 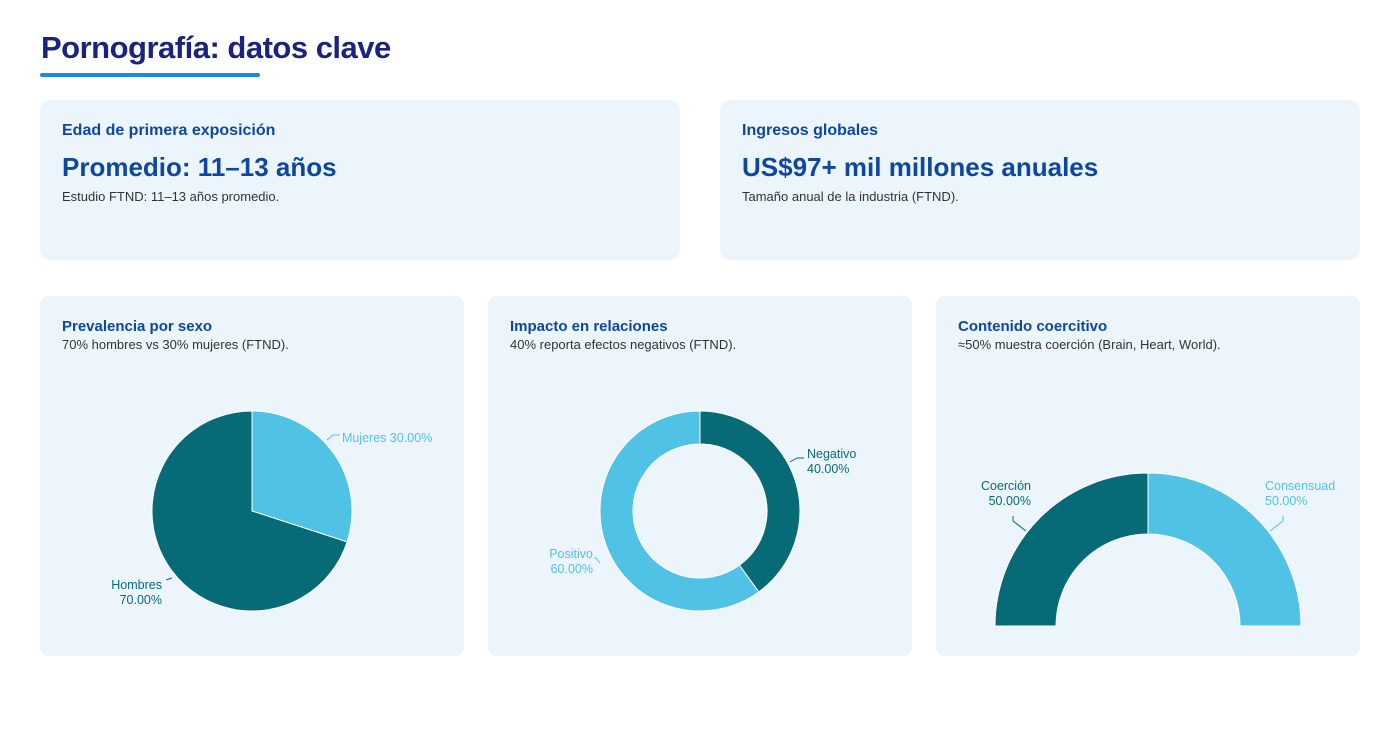 I want to click on slice-label: Mujeres 30.00%, so click(x=387, y=438).